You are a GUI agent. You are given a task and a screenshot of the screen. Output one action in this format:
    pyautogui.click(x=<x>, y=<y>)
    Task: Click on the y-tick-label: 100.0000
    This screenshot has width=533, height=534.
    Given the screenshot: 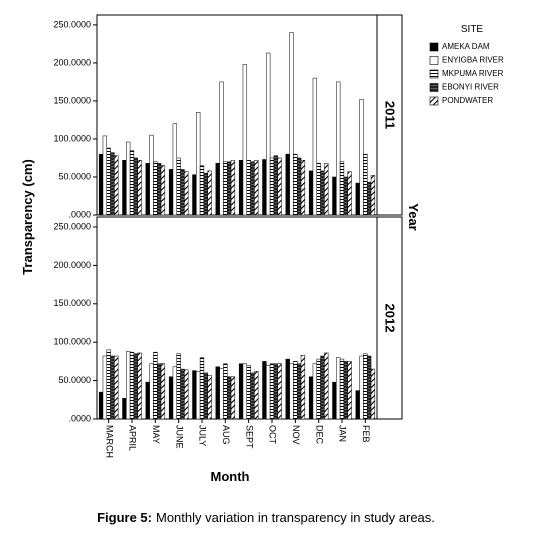 What is the action you would take?
    pyautogui.click(x=72, y=138)
    